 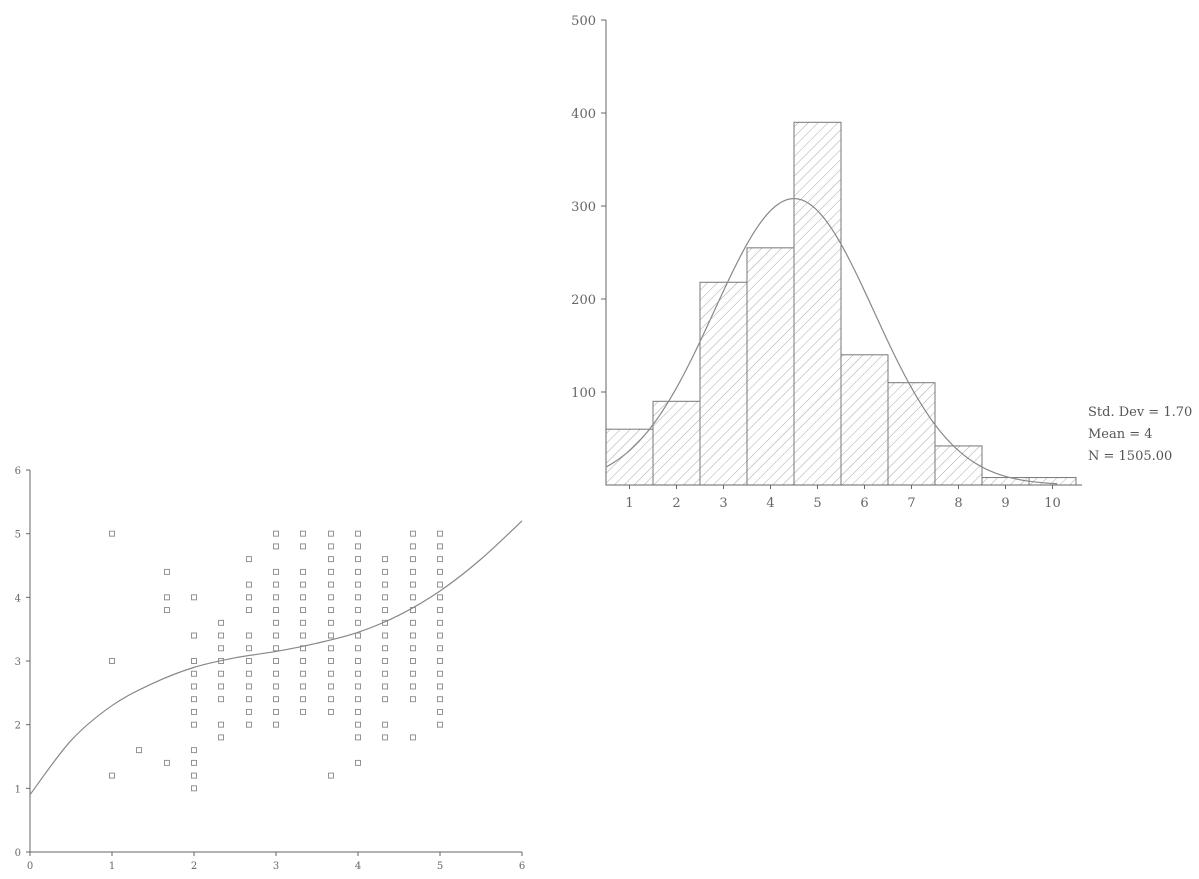 What do you see at coordinates (583, 114) in the screenshot?
I see `histogram-y-tick-label: 400` at bounding box center [583, 114].